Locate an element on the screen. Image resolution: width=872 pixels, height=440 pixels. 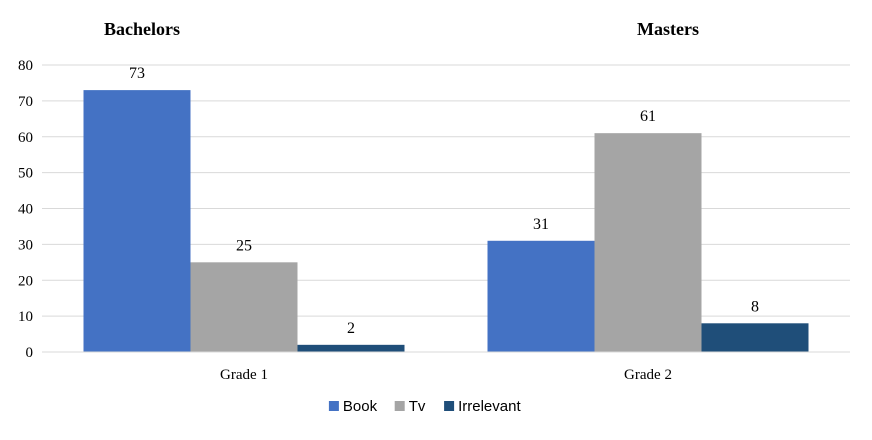
y-tick-label-0: 0 is located at coordinates (30, 353).